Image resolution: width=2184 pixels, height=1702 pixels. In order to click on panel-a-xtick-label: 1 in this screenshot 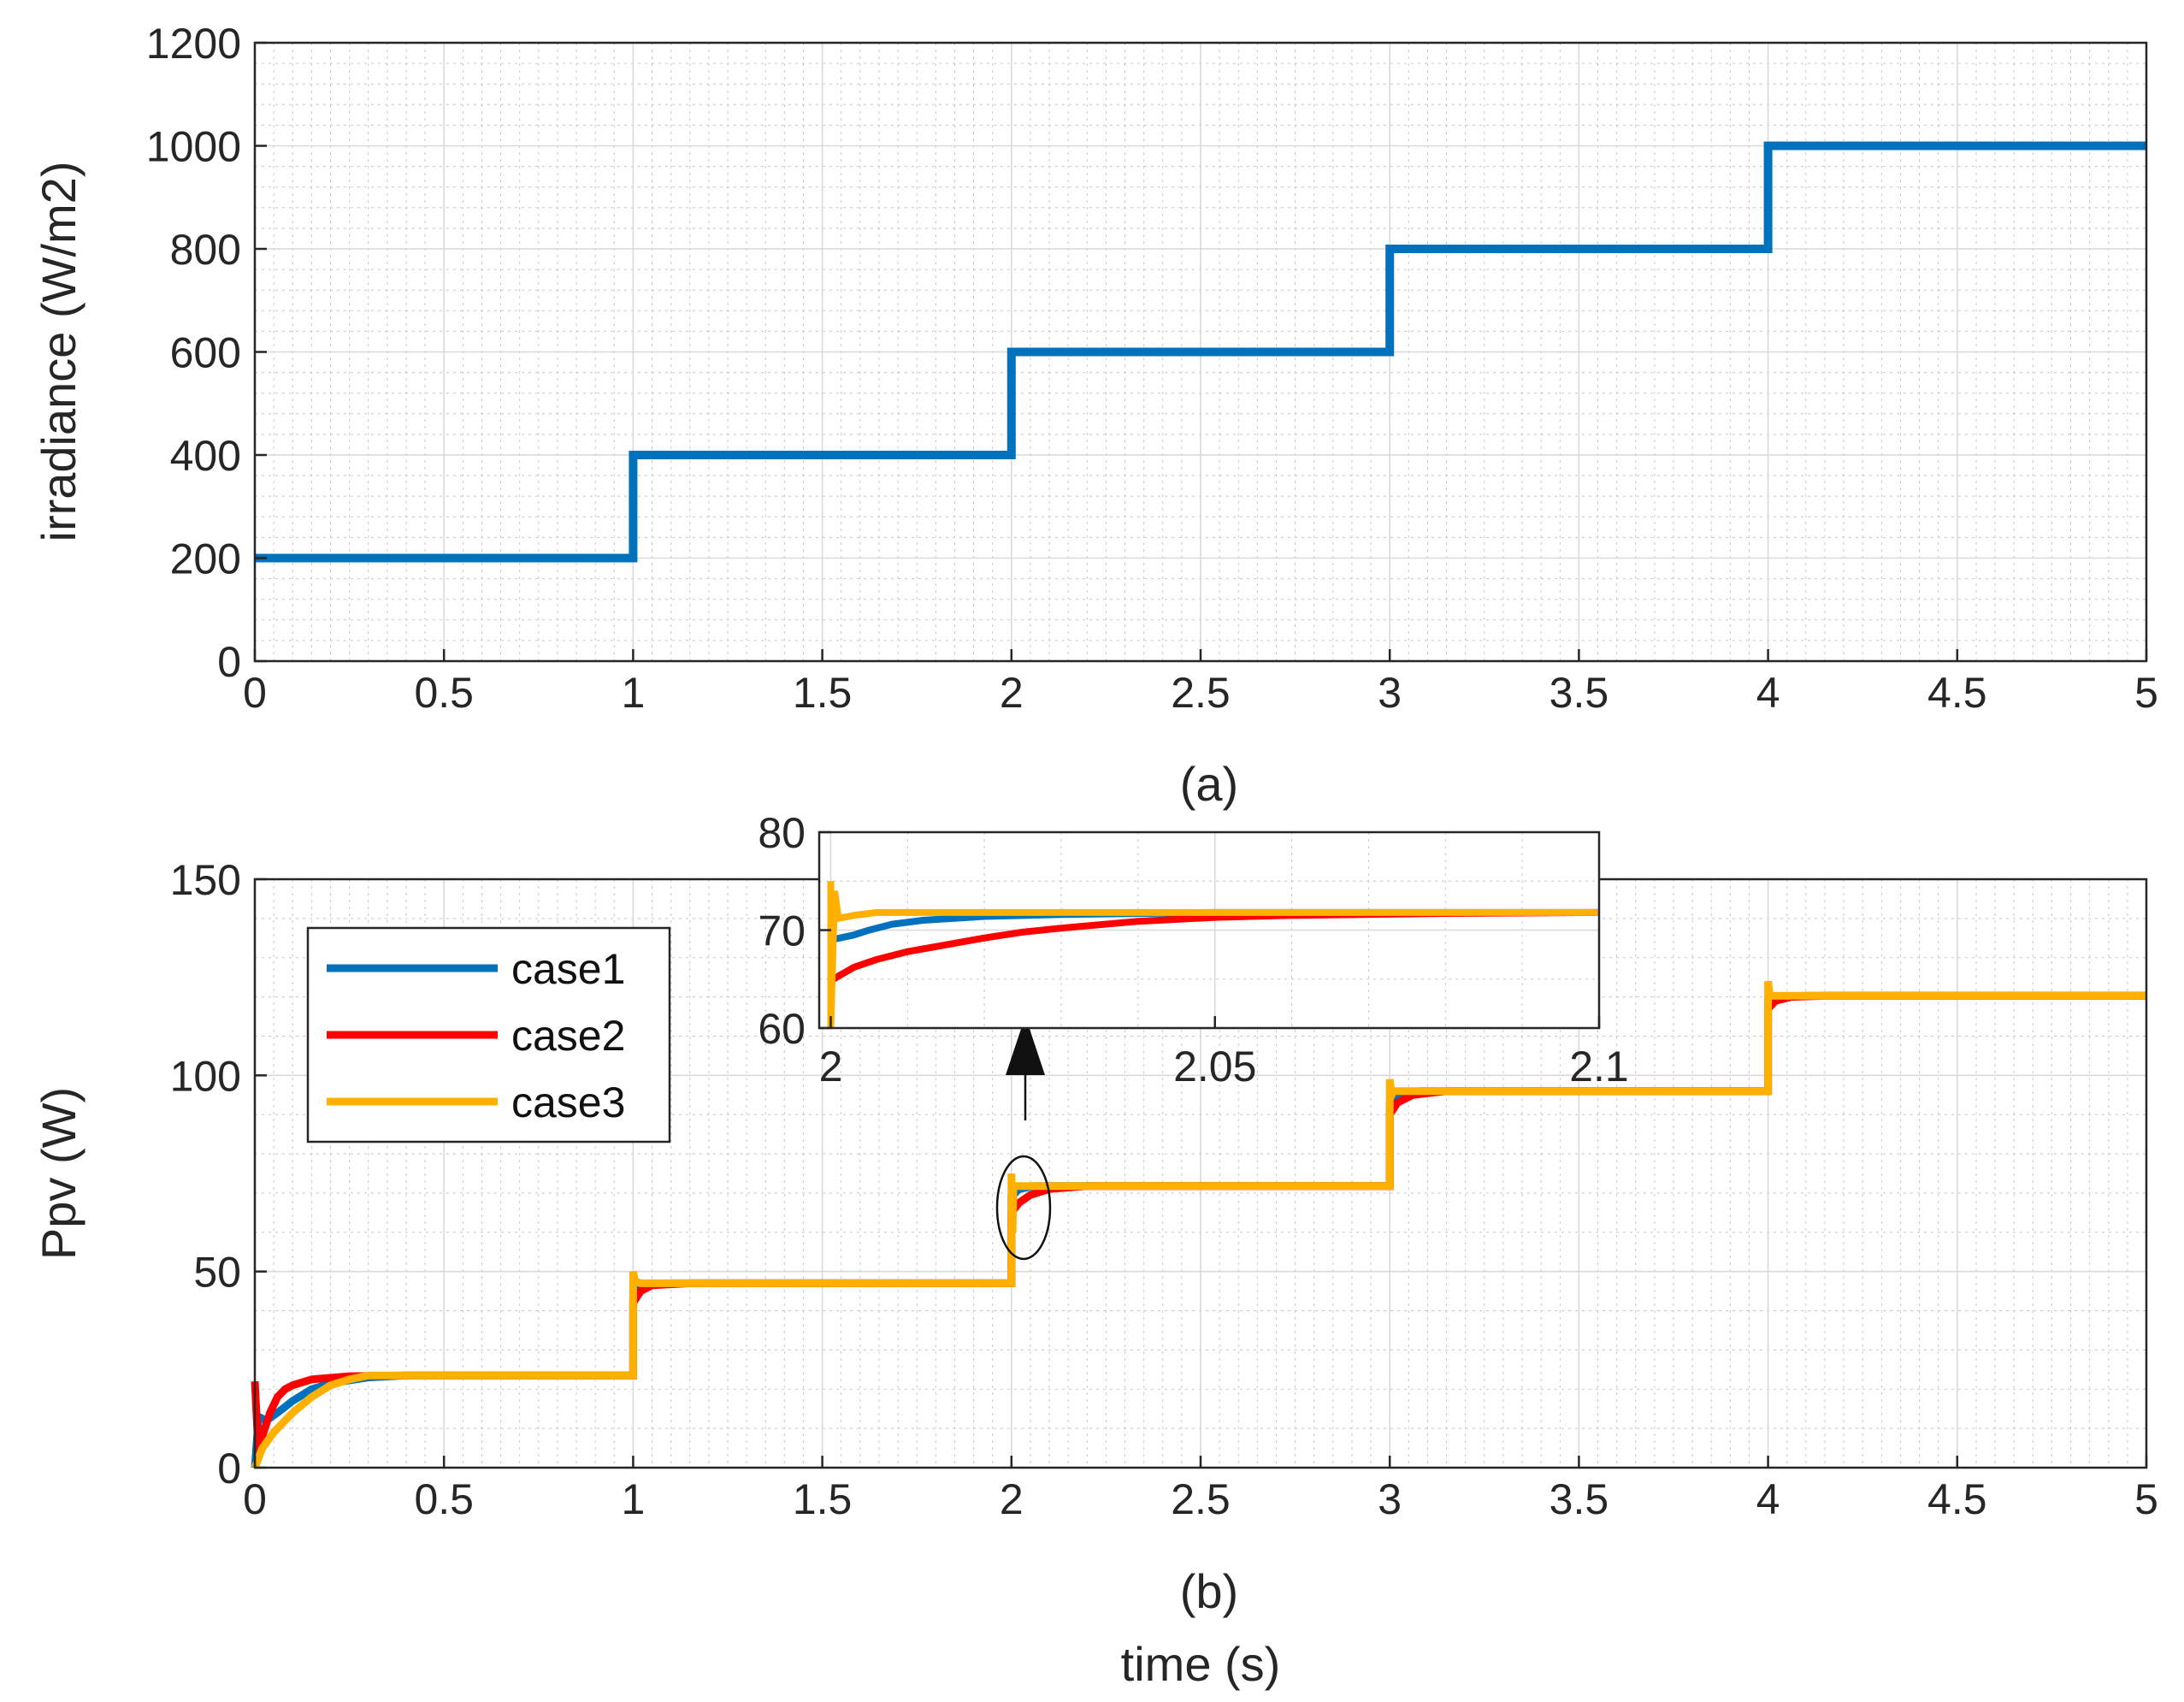, I will do `click(633, 693)`.